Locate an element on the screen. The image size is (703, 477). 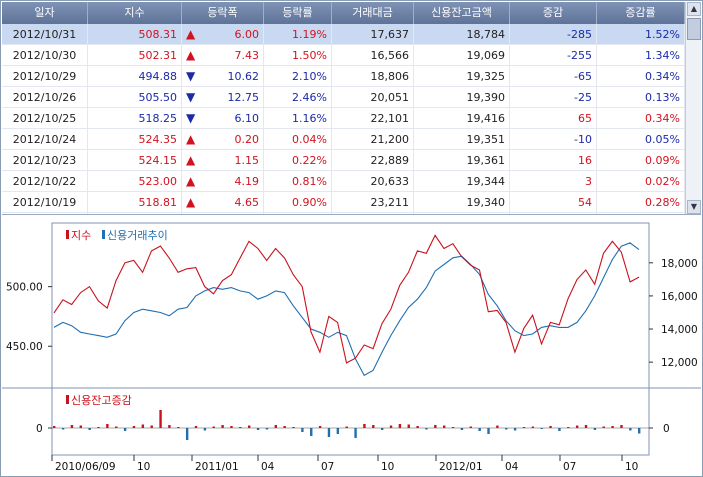
column-header-delta-rate: 증감률 is located at coordinates (641, 13).